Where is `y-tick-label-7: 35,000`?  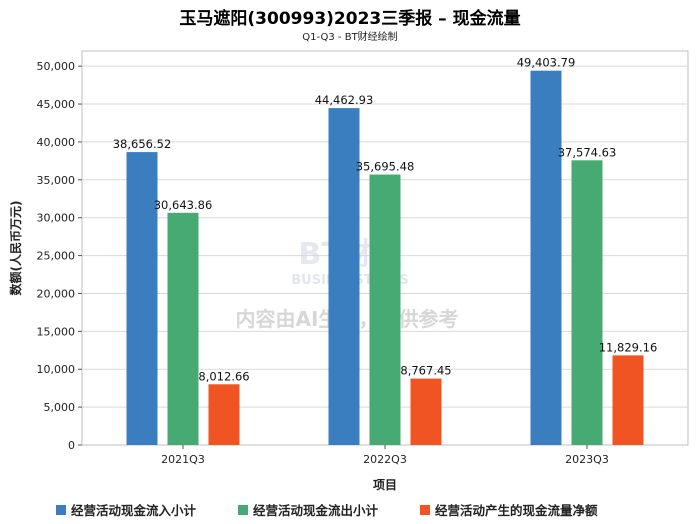 y-tick-label-7: 35,000 is located at coordinates (56, 180).